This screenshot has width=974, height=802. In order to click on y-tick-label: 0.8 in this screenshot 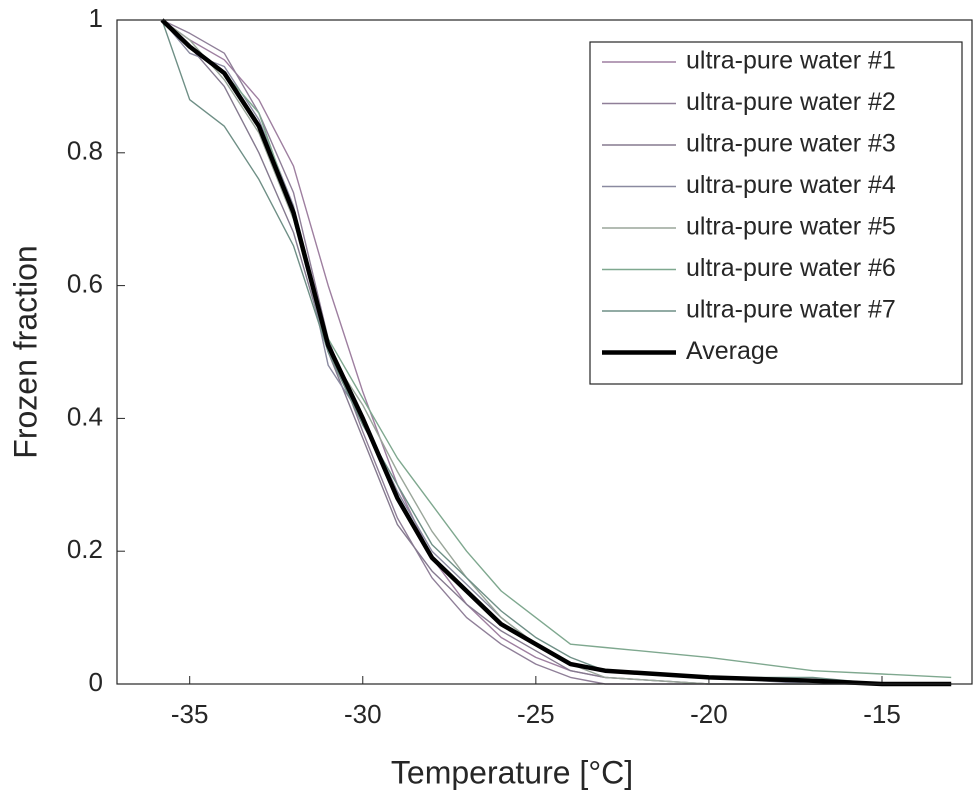, I will do `click(85, 151)`.